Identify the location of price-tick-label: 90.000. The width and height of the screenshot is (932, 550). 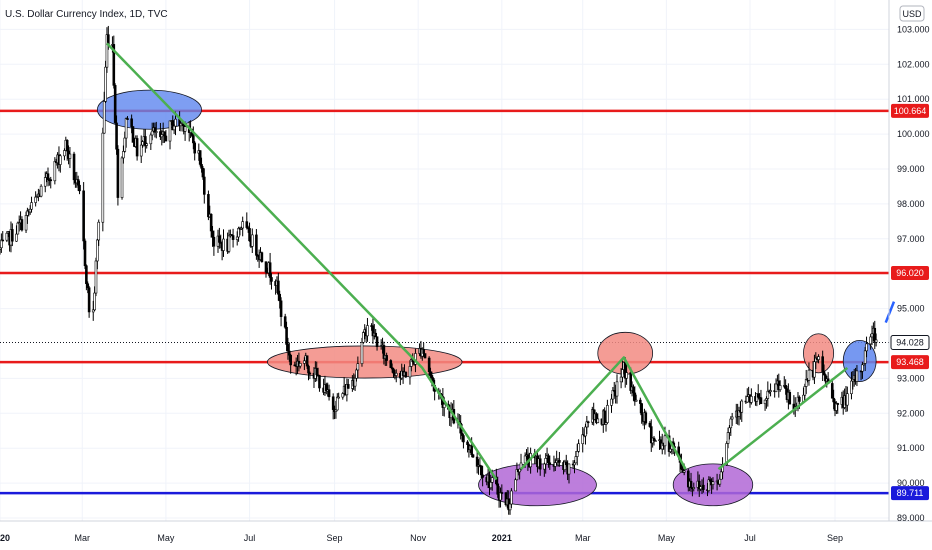
(911, 483).